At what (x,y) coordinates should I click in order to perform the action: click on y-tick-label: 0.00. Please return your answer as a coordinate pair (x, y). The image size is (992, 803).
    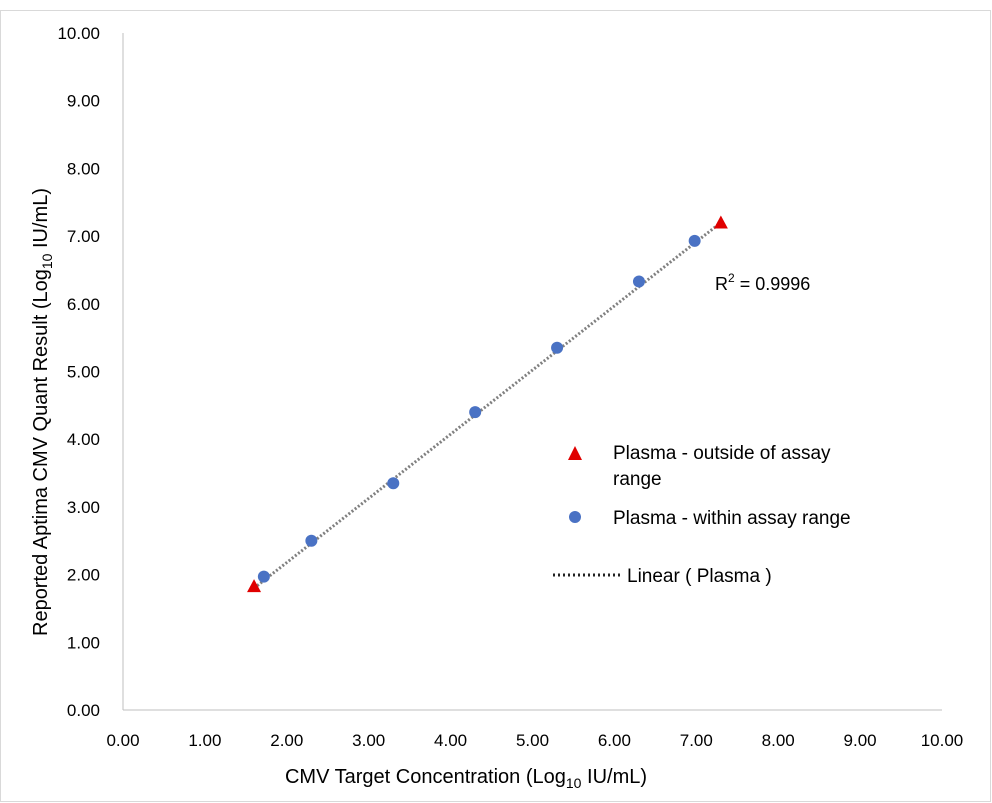
    Looking at the image, I should click on (83, 710).